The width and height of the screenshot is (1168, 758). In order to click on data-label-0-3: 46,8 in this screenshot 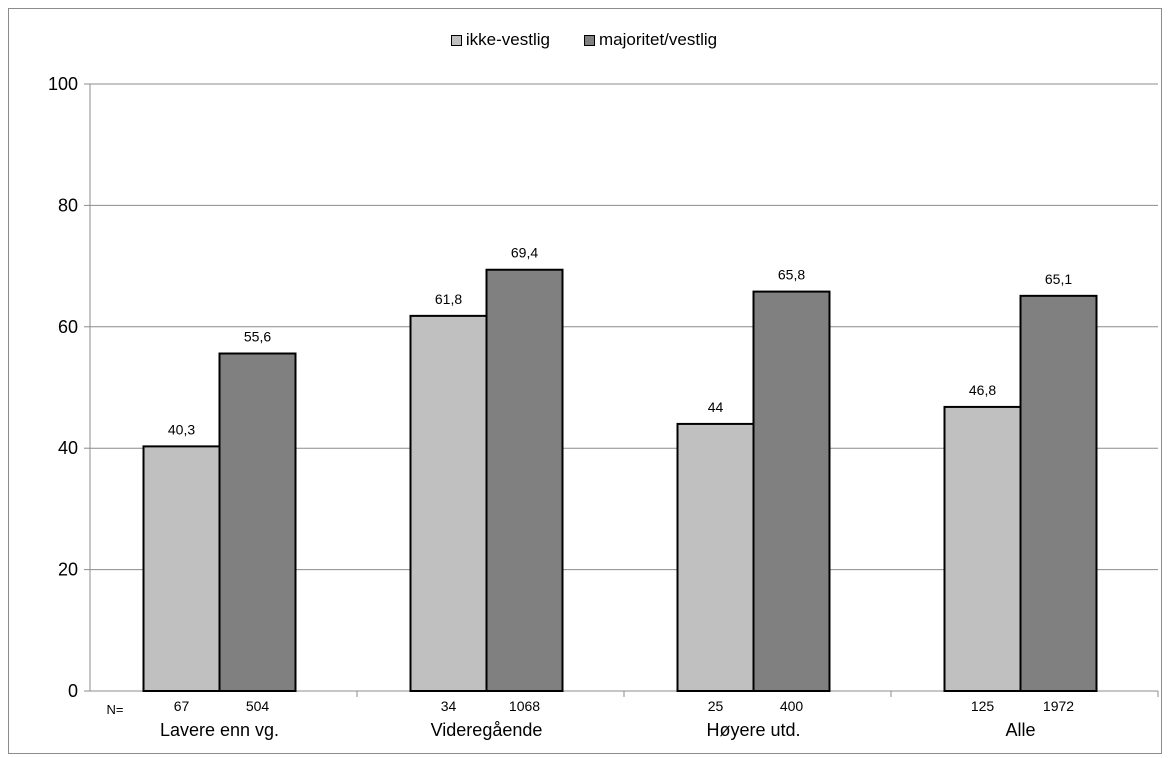, I will do `click(982, 390)`.